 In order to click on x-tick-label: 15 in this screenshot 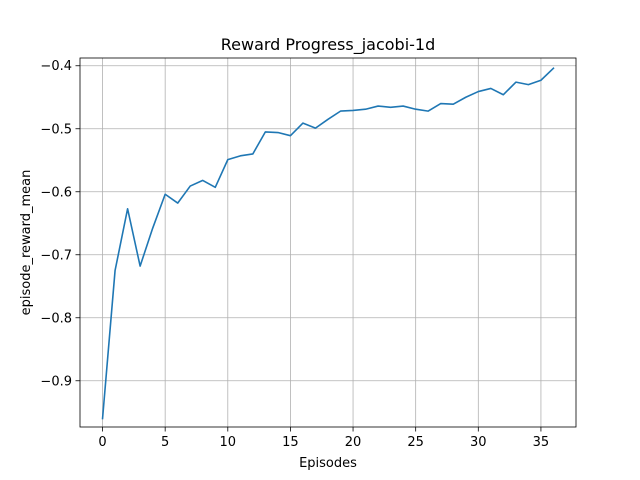, I will do `click(290, 442)`.